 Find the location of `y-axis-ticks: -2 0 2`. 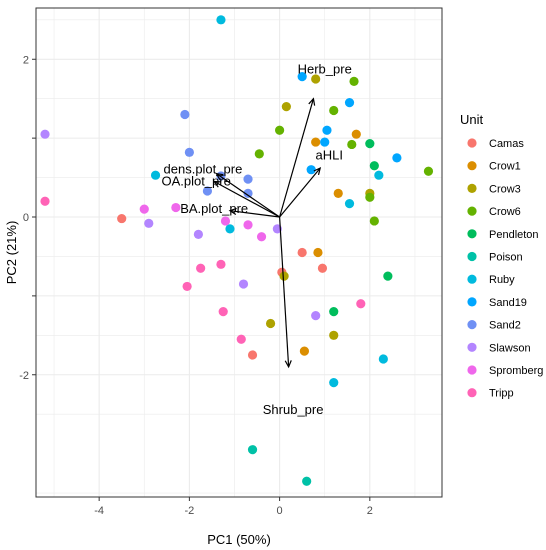

y-axis-ticks: -2 0 2 is located at coordinates (27, 218).